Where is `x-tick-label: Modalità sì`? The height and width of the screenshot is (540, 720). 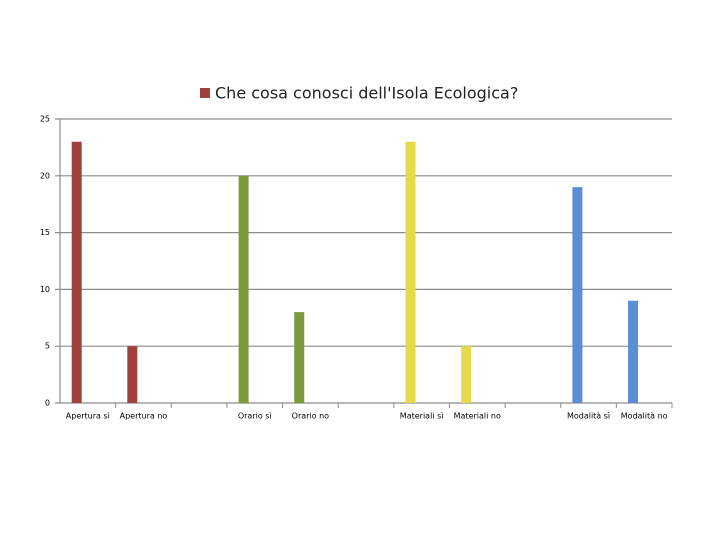 x-tick-label: Modalità sì is located at coordinates (588, 416).